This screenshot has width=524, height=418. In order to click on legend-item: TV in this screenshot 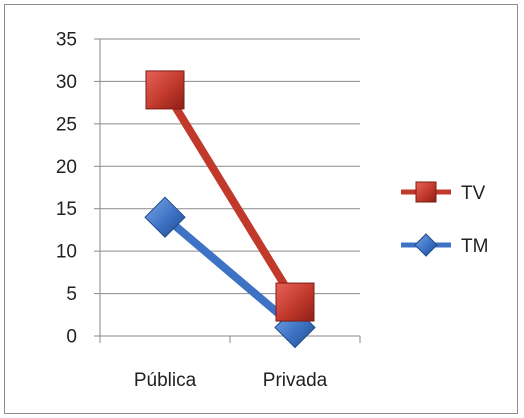, I will do `click(443, 192)`.